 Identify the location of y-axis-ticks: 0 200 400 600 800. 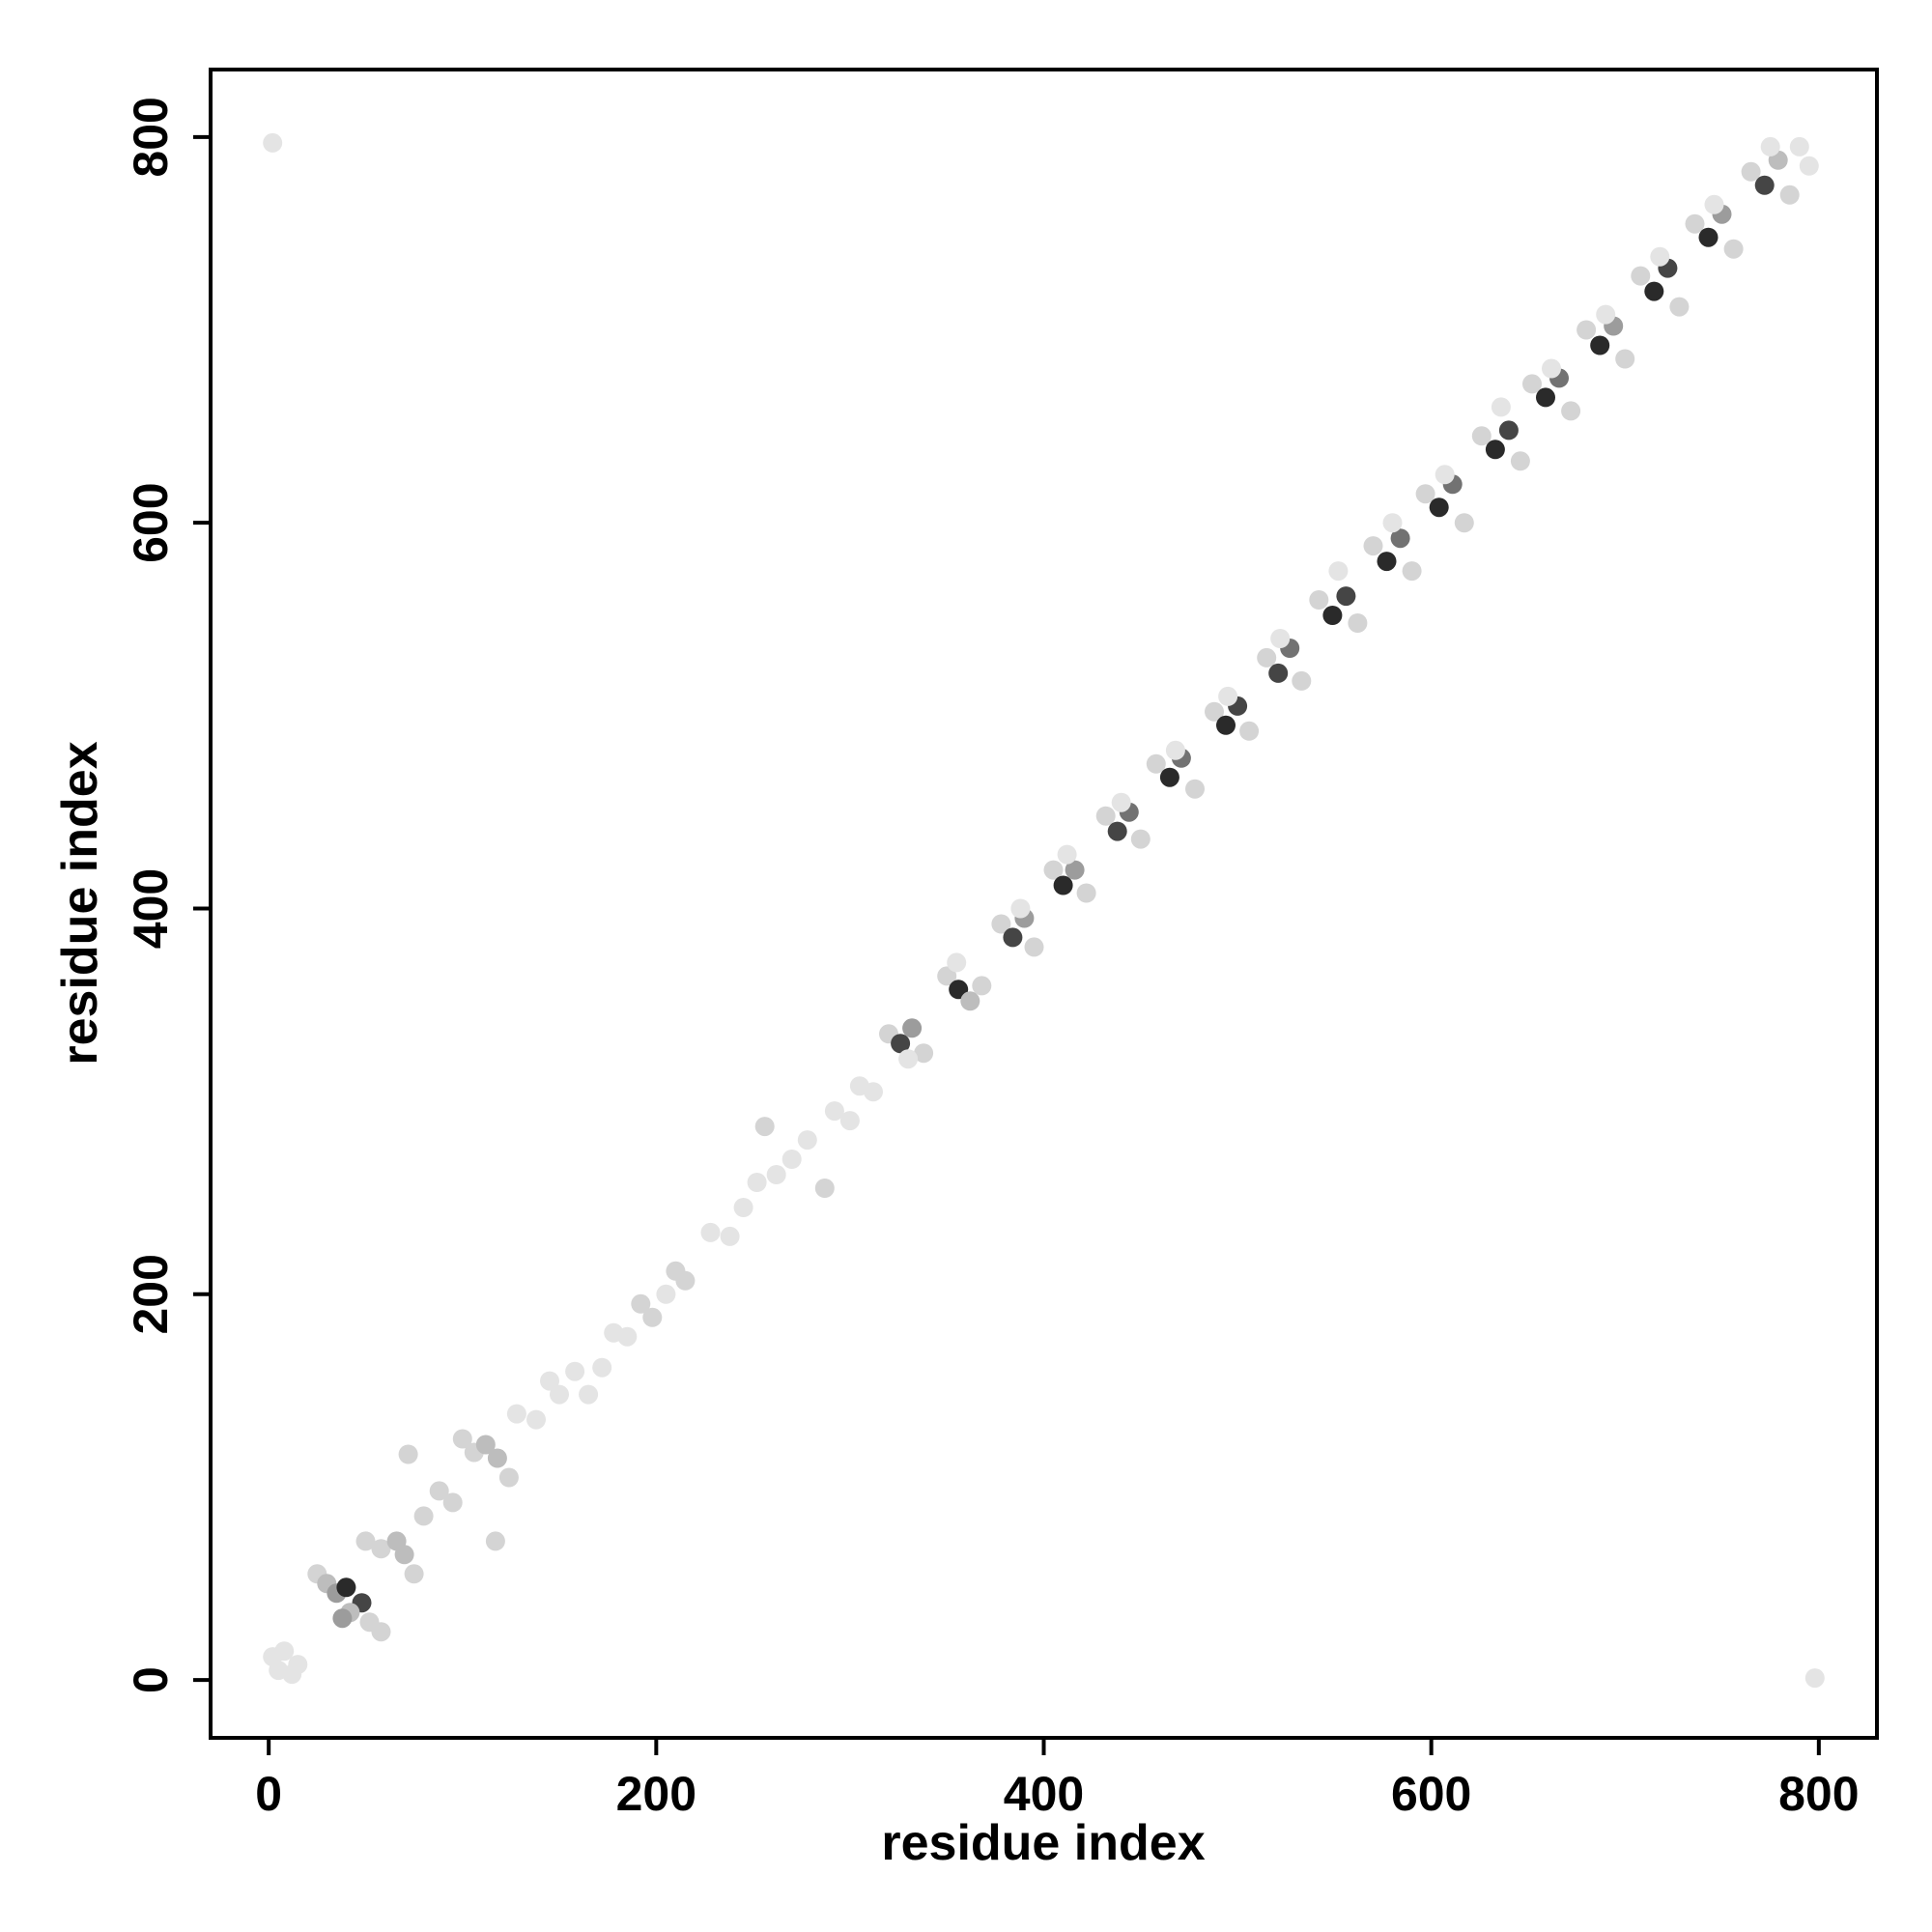
(167, 895).